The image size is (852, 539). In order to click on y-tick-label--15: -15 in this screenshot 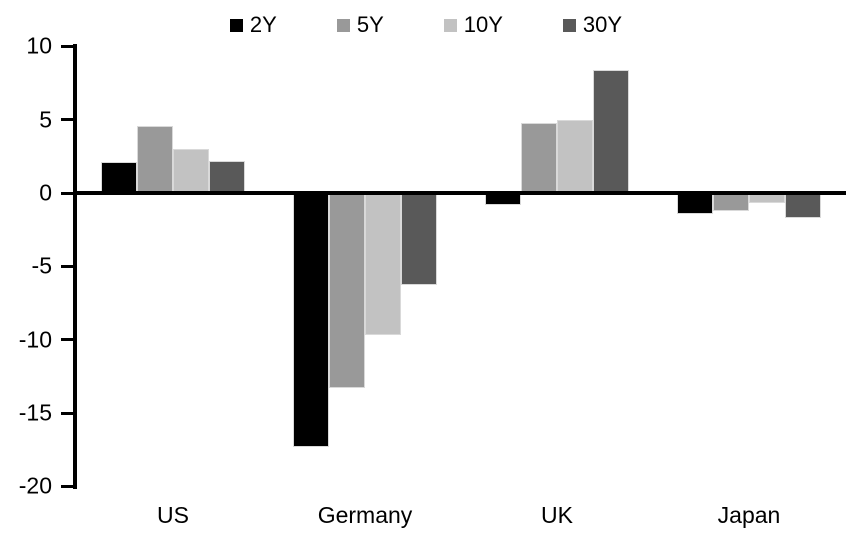, I will do `click(35, 412)`.